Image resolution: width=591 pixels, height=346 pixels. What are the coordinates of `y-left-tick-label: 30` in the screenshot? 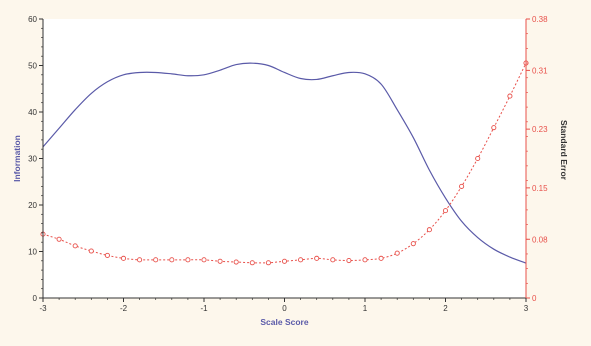 It's located at (32, 159).